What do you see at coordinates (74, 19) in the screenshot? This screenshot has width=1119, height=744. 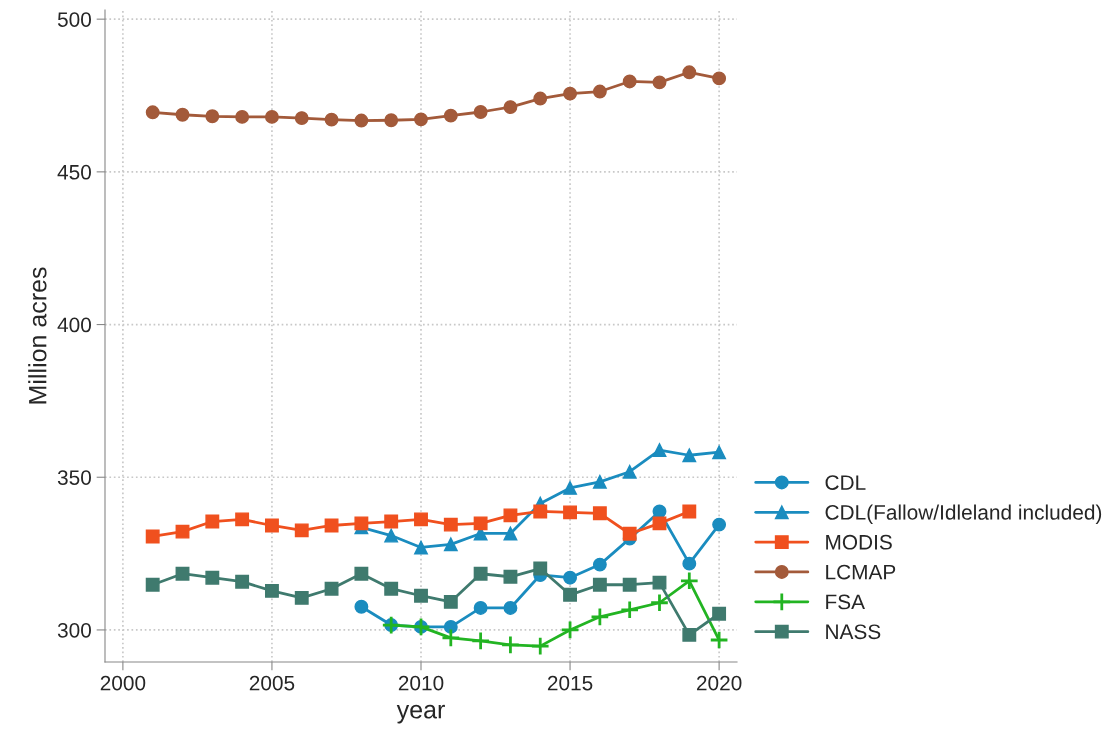 I see `y-tick-label: 500` at bounding box center [74, 19].